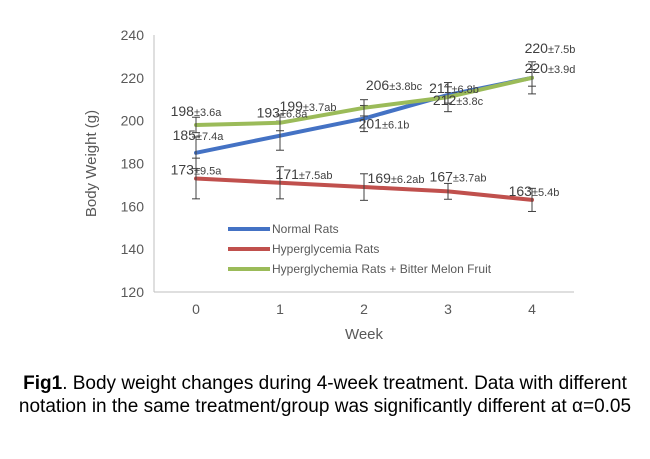 This screenshot has width=650, height=459. Describe the element at coordinates (199, 135) in the screenshot. I see `data-label: 185±7.4a` at that location.